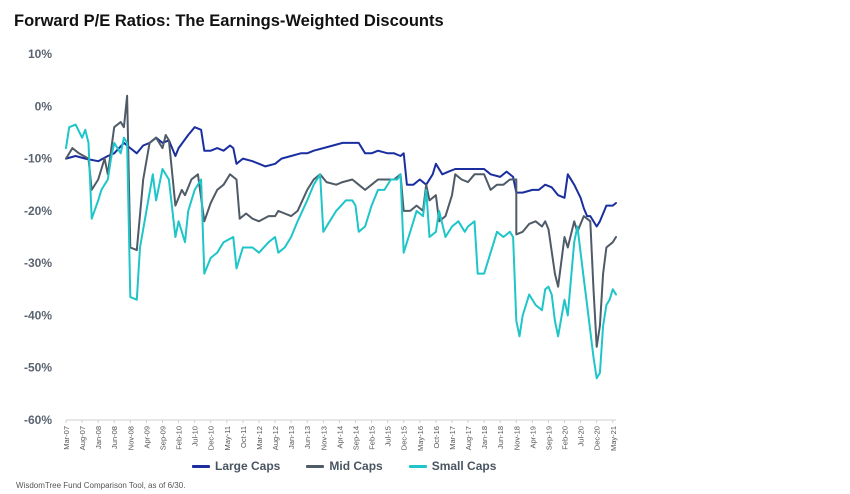 The width and height of the screenshot is (850, 494). What do you see at coordinates (275, 438) in the screenshot?
I see `x-tick-label: Aug-12` at bounding box center [275, 438].